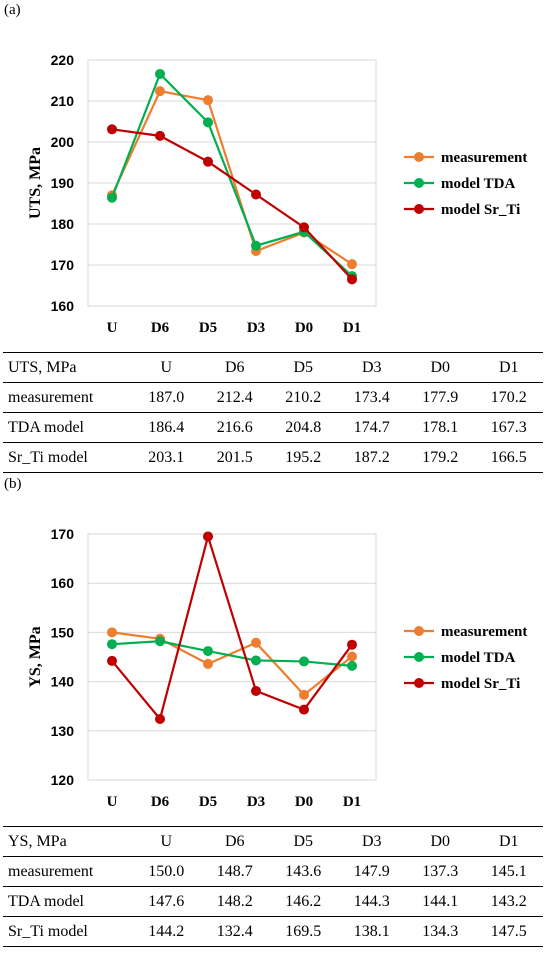 This screenshot has width=550, height=957. What do you see at coordinates (371, 427) in the screenshot?
I see `table-cell: 174.7` at bounding box center [371, 427].